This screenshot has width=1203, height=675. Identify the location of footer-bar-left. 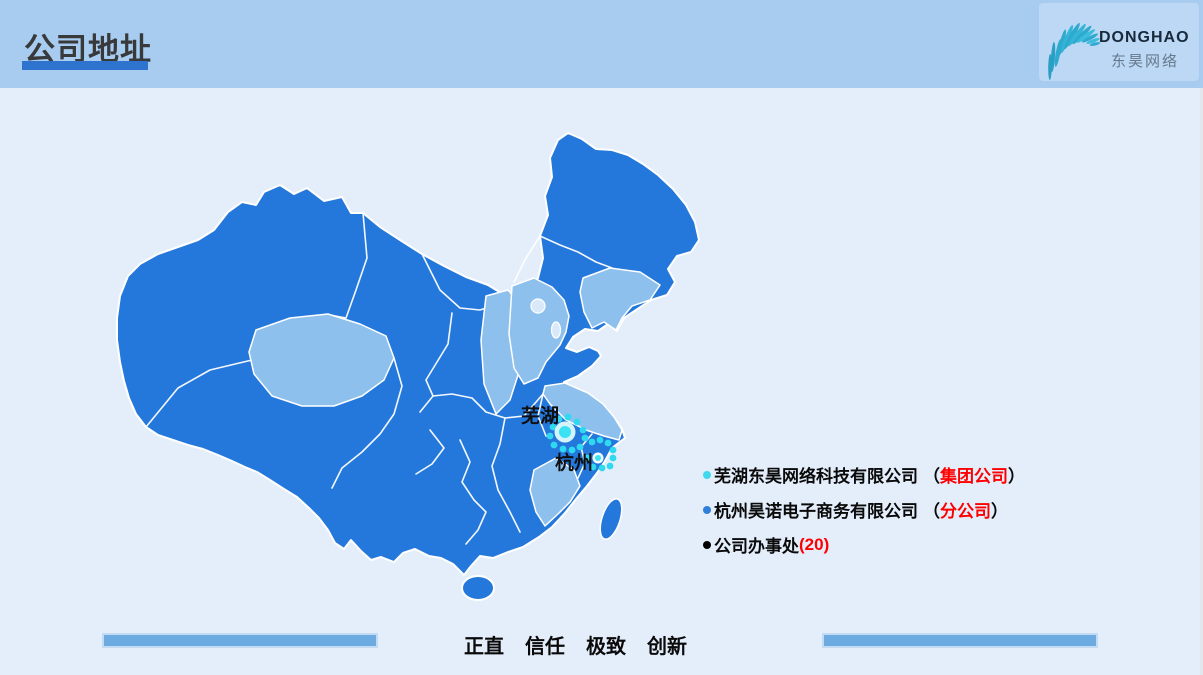
(240, 640).